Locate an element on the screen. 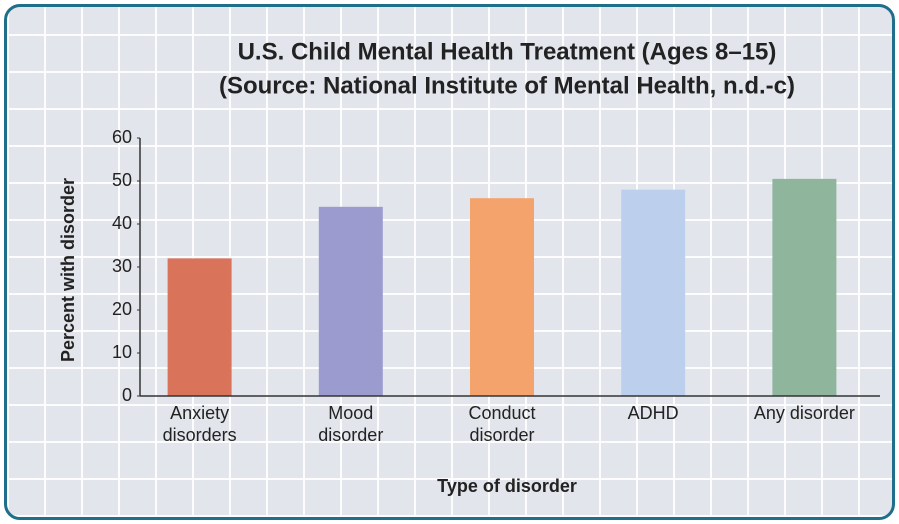 The image size is (899, 524). y-tick-label: 40 is located at coordinates (122, 223).